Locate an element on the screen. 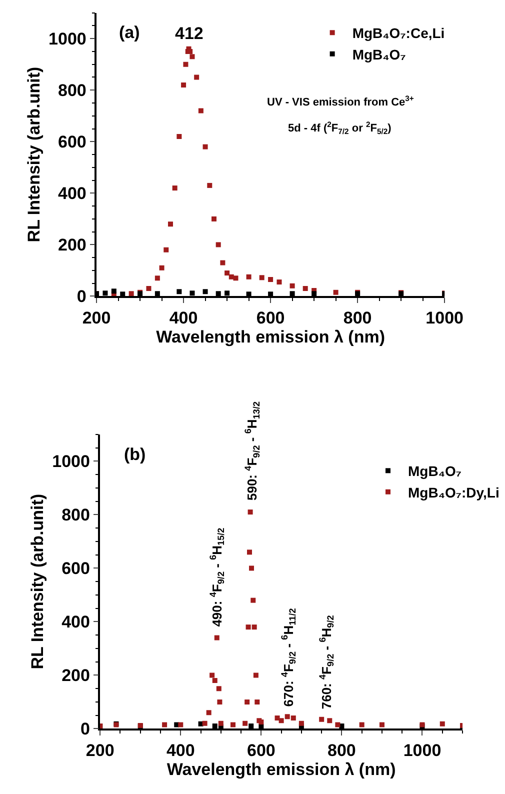 This screenshot has width=505, height=794. legend-label: MgB₄O₇:Ce,Li is located at coordinates (398, 33).